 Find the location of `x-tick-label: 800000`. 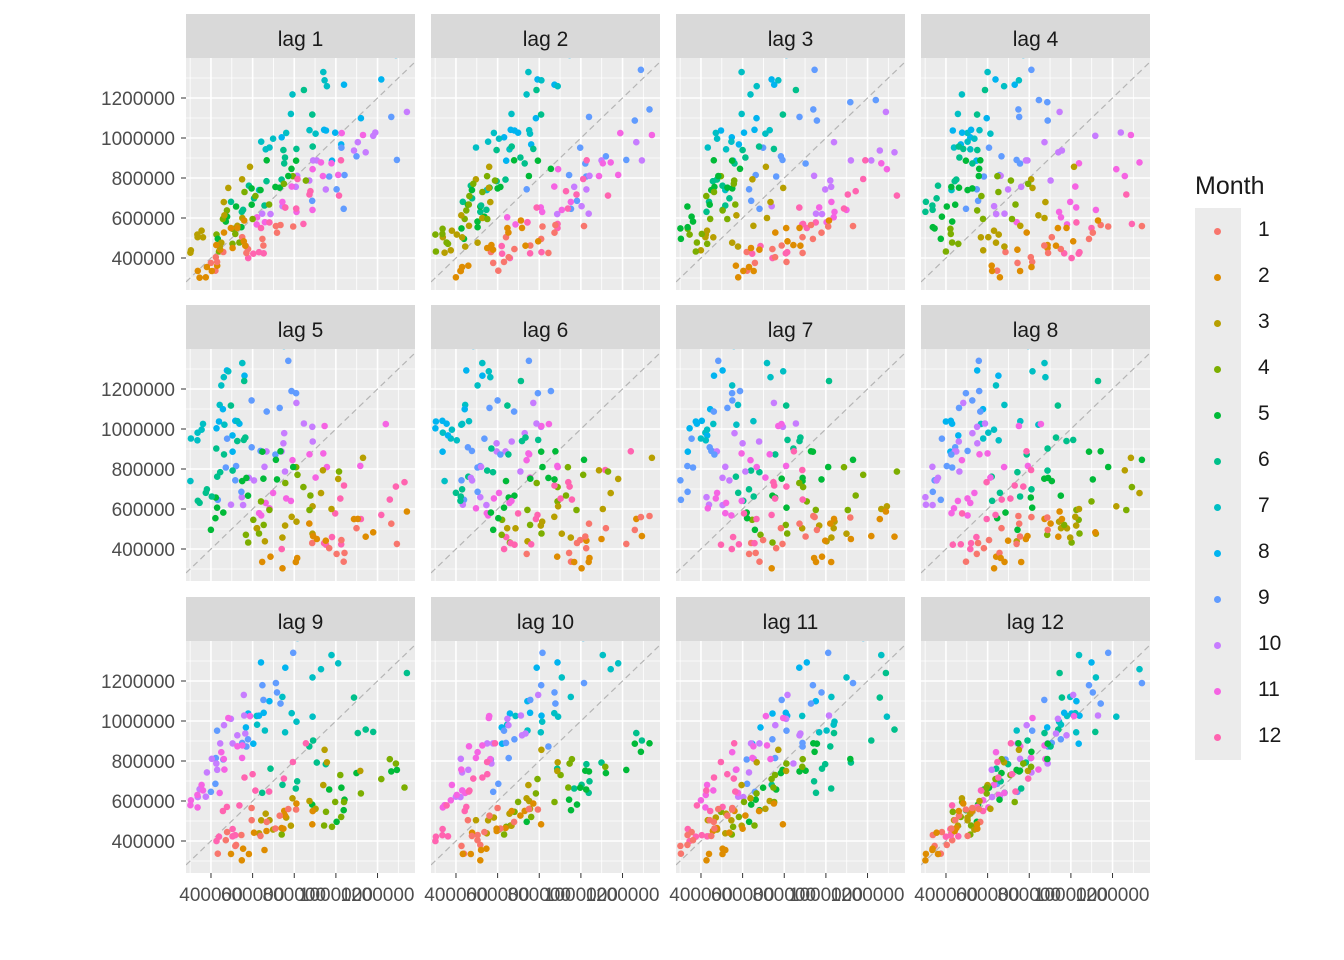

x-tick-label: 800000 is located at coordinates (539, 895).